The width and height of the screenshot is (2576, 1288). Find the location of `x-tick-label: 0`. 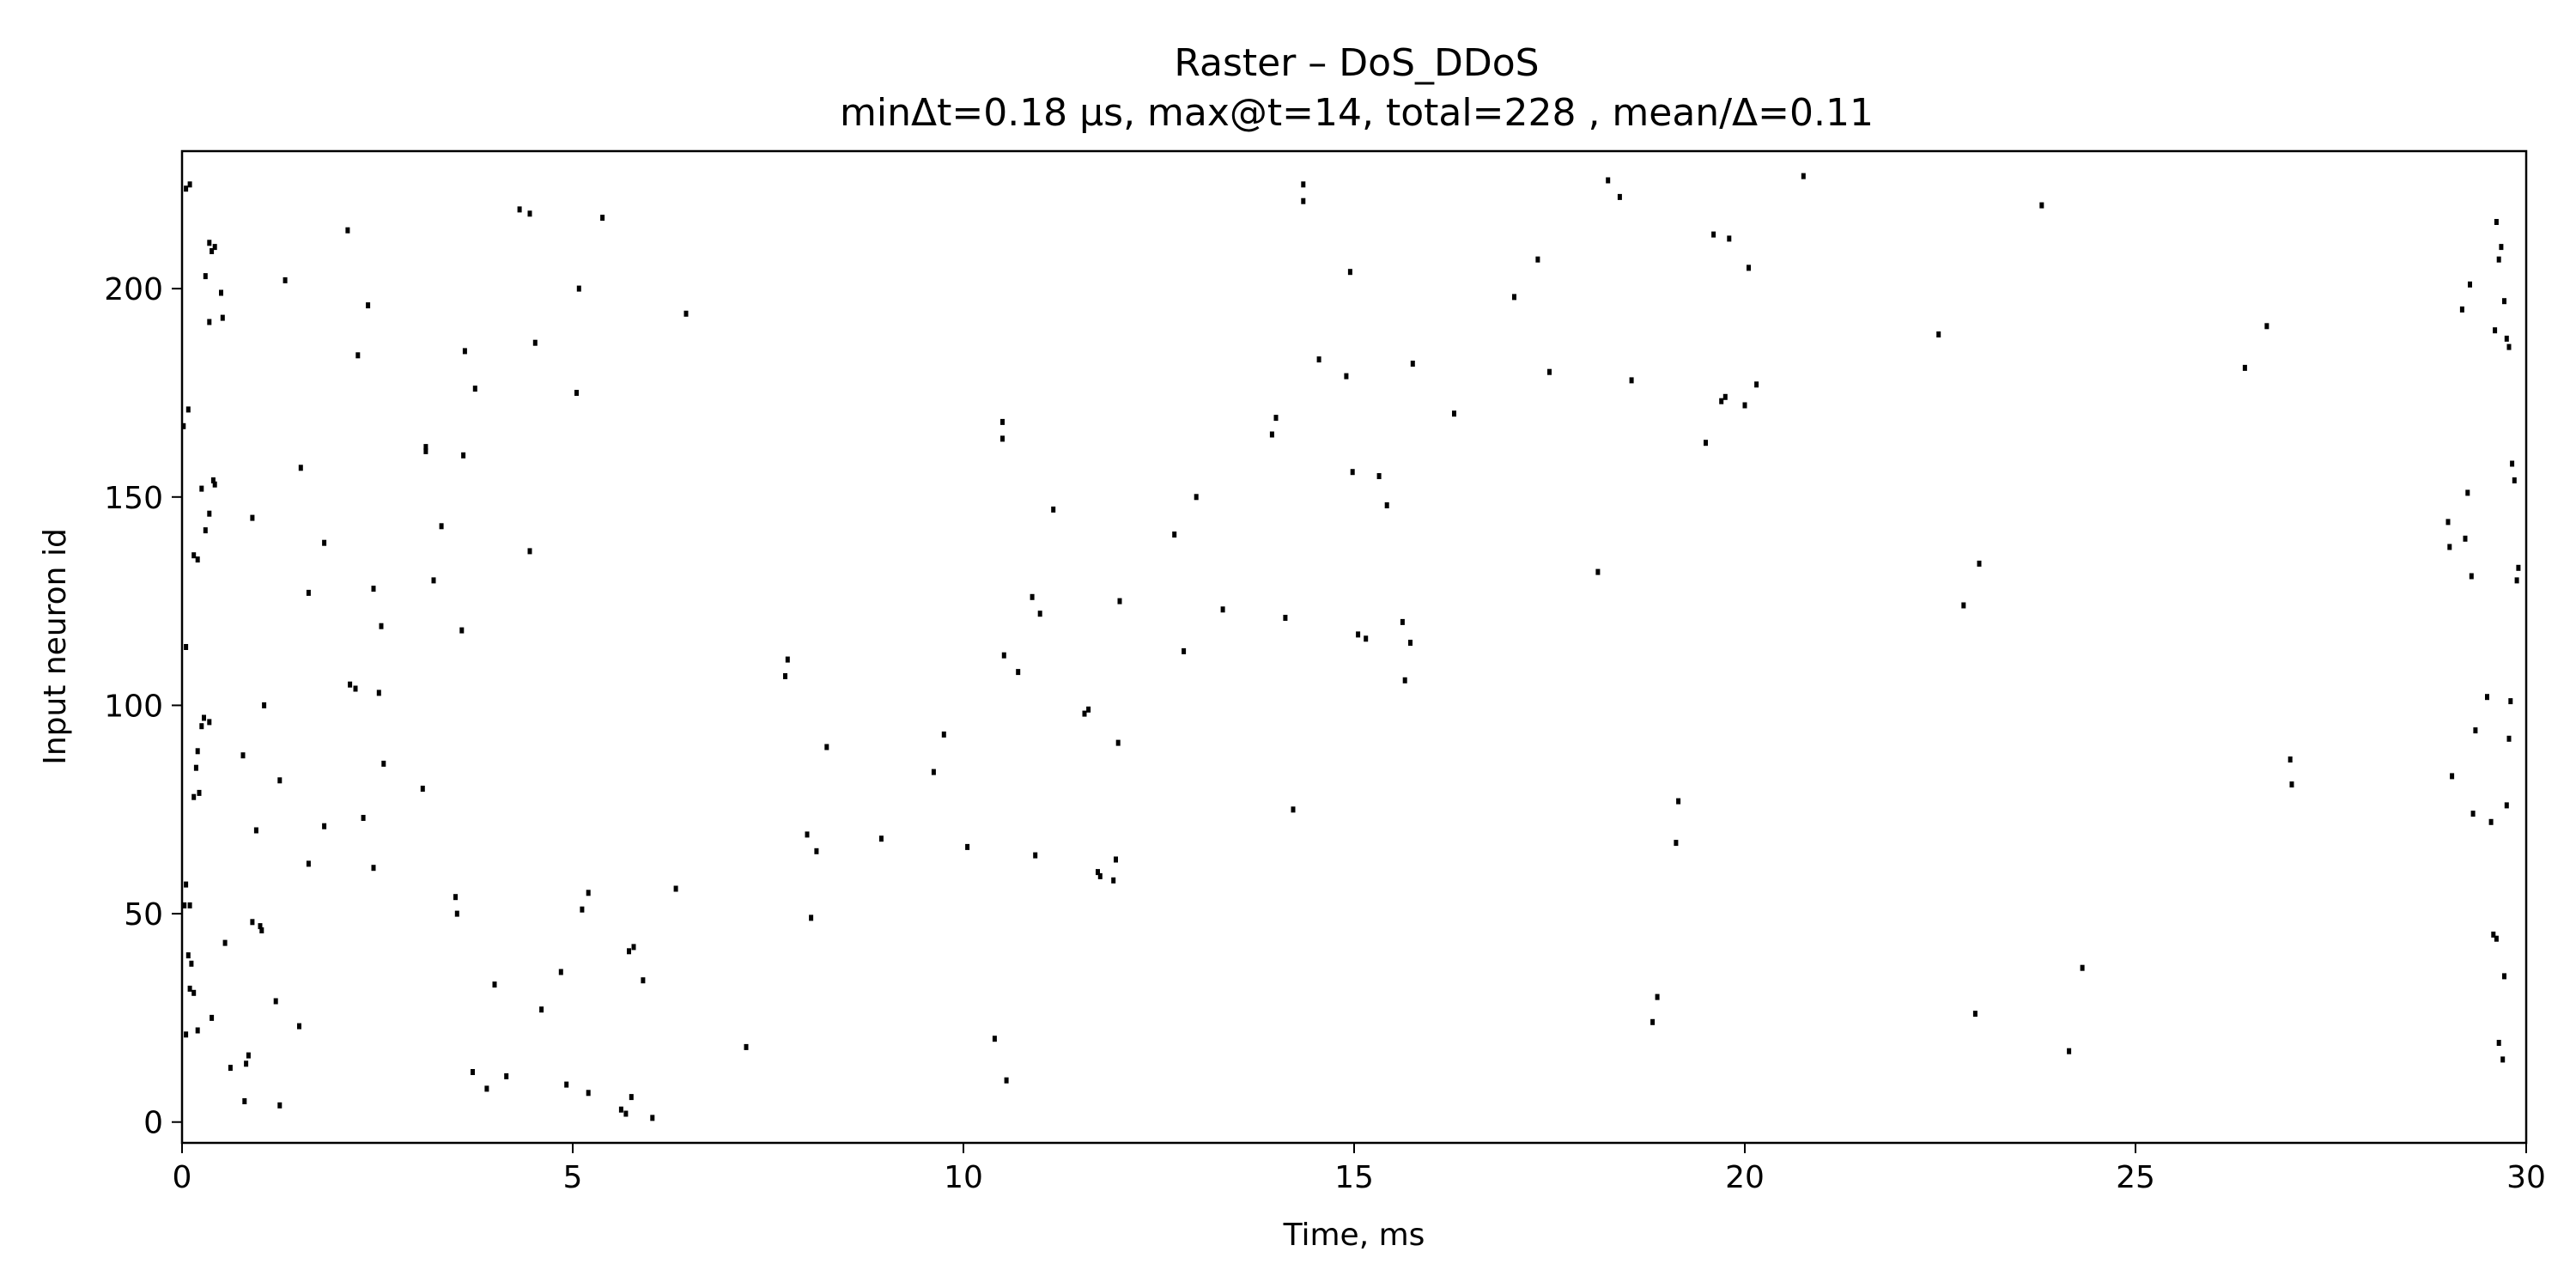

x-tick-label: 0 is located at coordinates (182, 1177).